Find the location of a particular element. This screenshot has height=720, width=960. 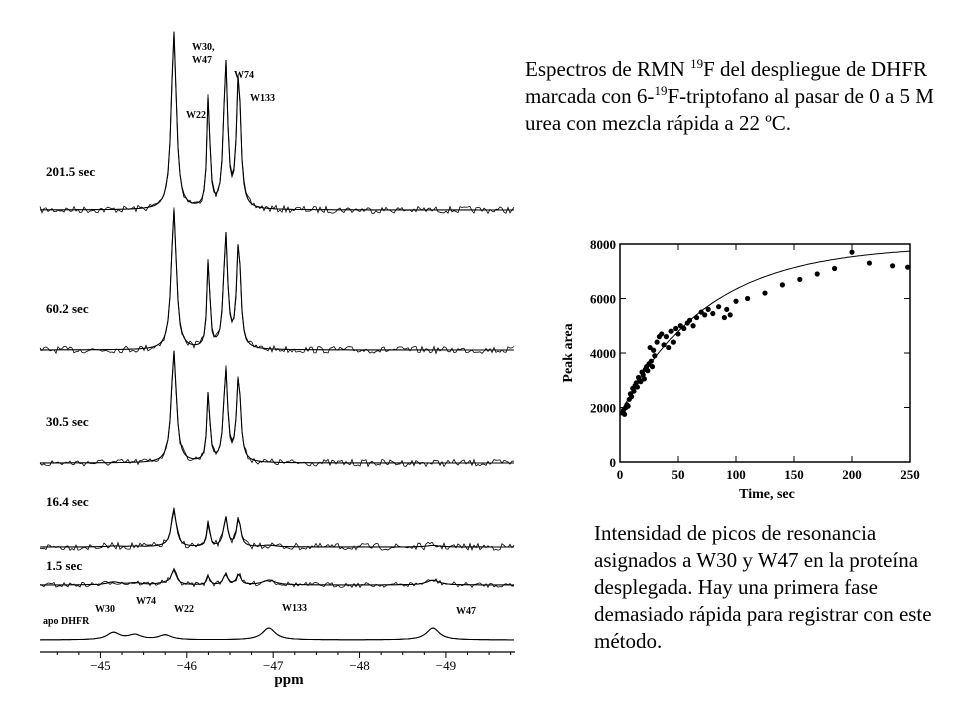

y-tick-label: 6000 is located at coordinates (603, 299).